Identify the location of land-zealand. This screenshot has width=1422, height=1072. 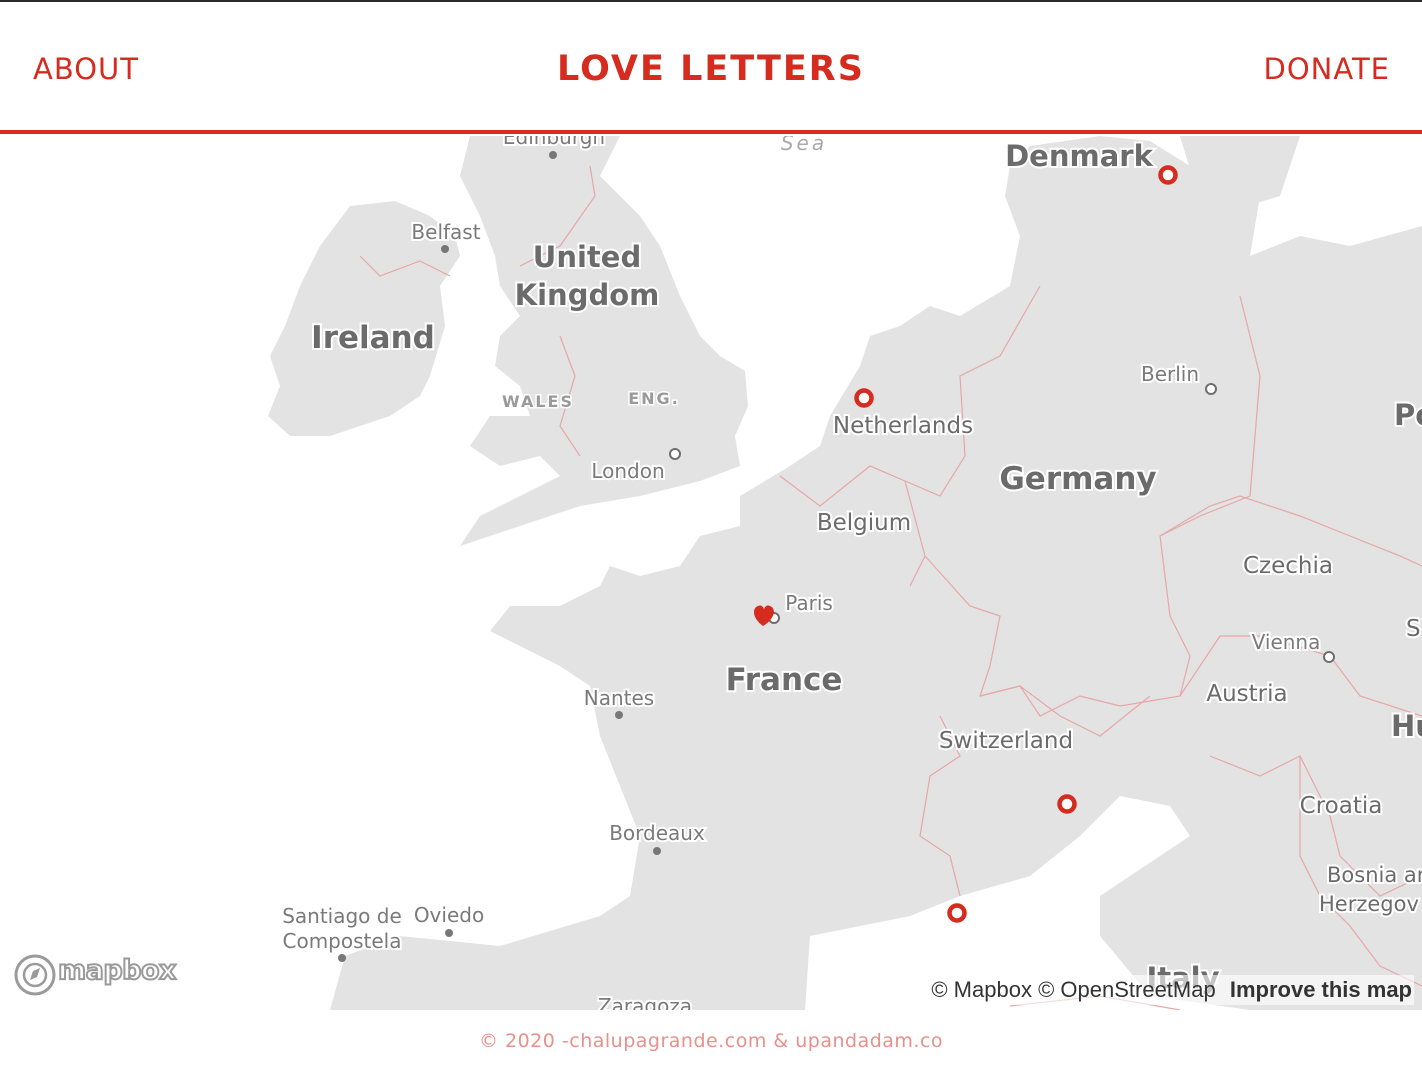
(1160, 228).